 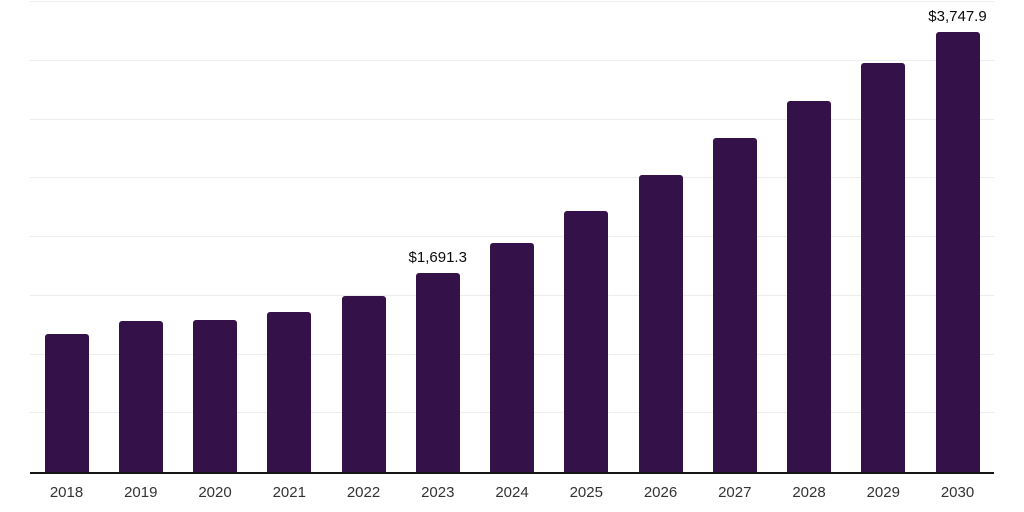 I want to click on bar-2021, so click(x=289, y=392).